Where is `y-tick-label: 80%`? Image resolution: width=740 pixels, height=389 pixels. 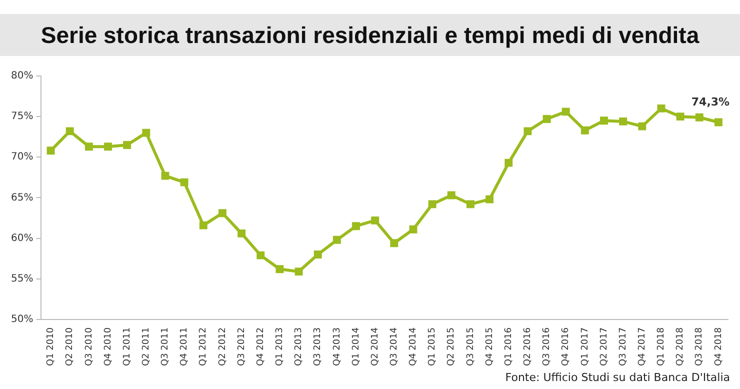
y-tick-label: 80% is located at coordinates (22, 76).